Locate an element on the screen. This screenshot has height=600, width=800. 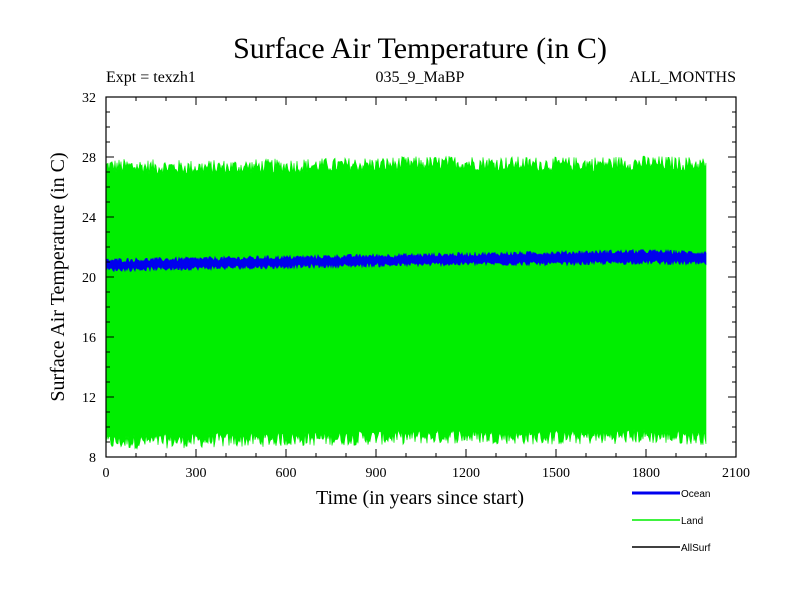
x-tick-label: 1800 is located at coordinates (646, 473).